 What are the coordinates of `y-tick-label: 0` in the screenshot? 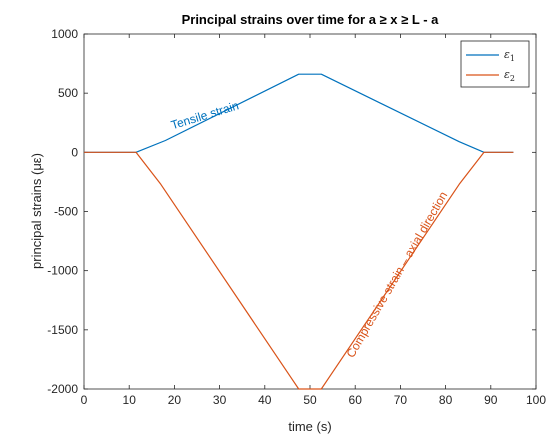 It's located at (74, 152).